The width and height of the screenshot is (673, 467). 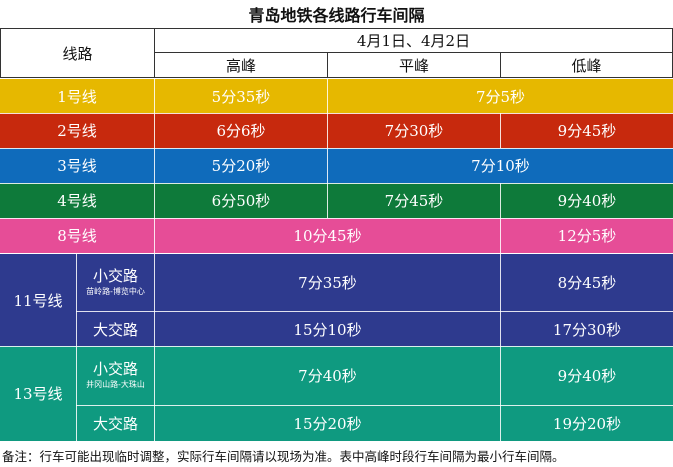 What do you see at coordinates (241, 96) in the screenshot?
I see `line1-peak: 5分35秒` at bounding box center [241, 96].